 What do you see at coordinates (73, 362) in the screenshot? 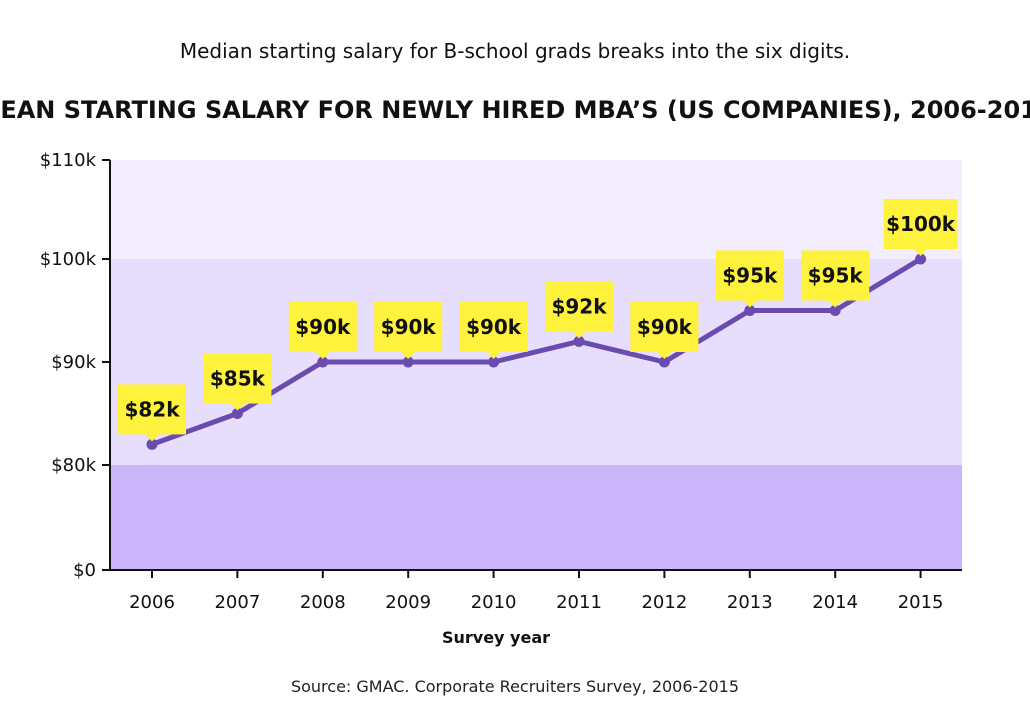
I see `y-tick-label: $90k` at bounding box center [73, 362].